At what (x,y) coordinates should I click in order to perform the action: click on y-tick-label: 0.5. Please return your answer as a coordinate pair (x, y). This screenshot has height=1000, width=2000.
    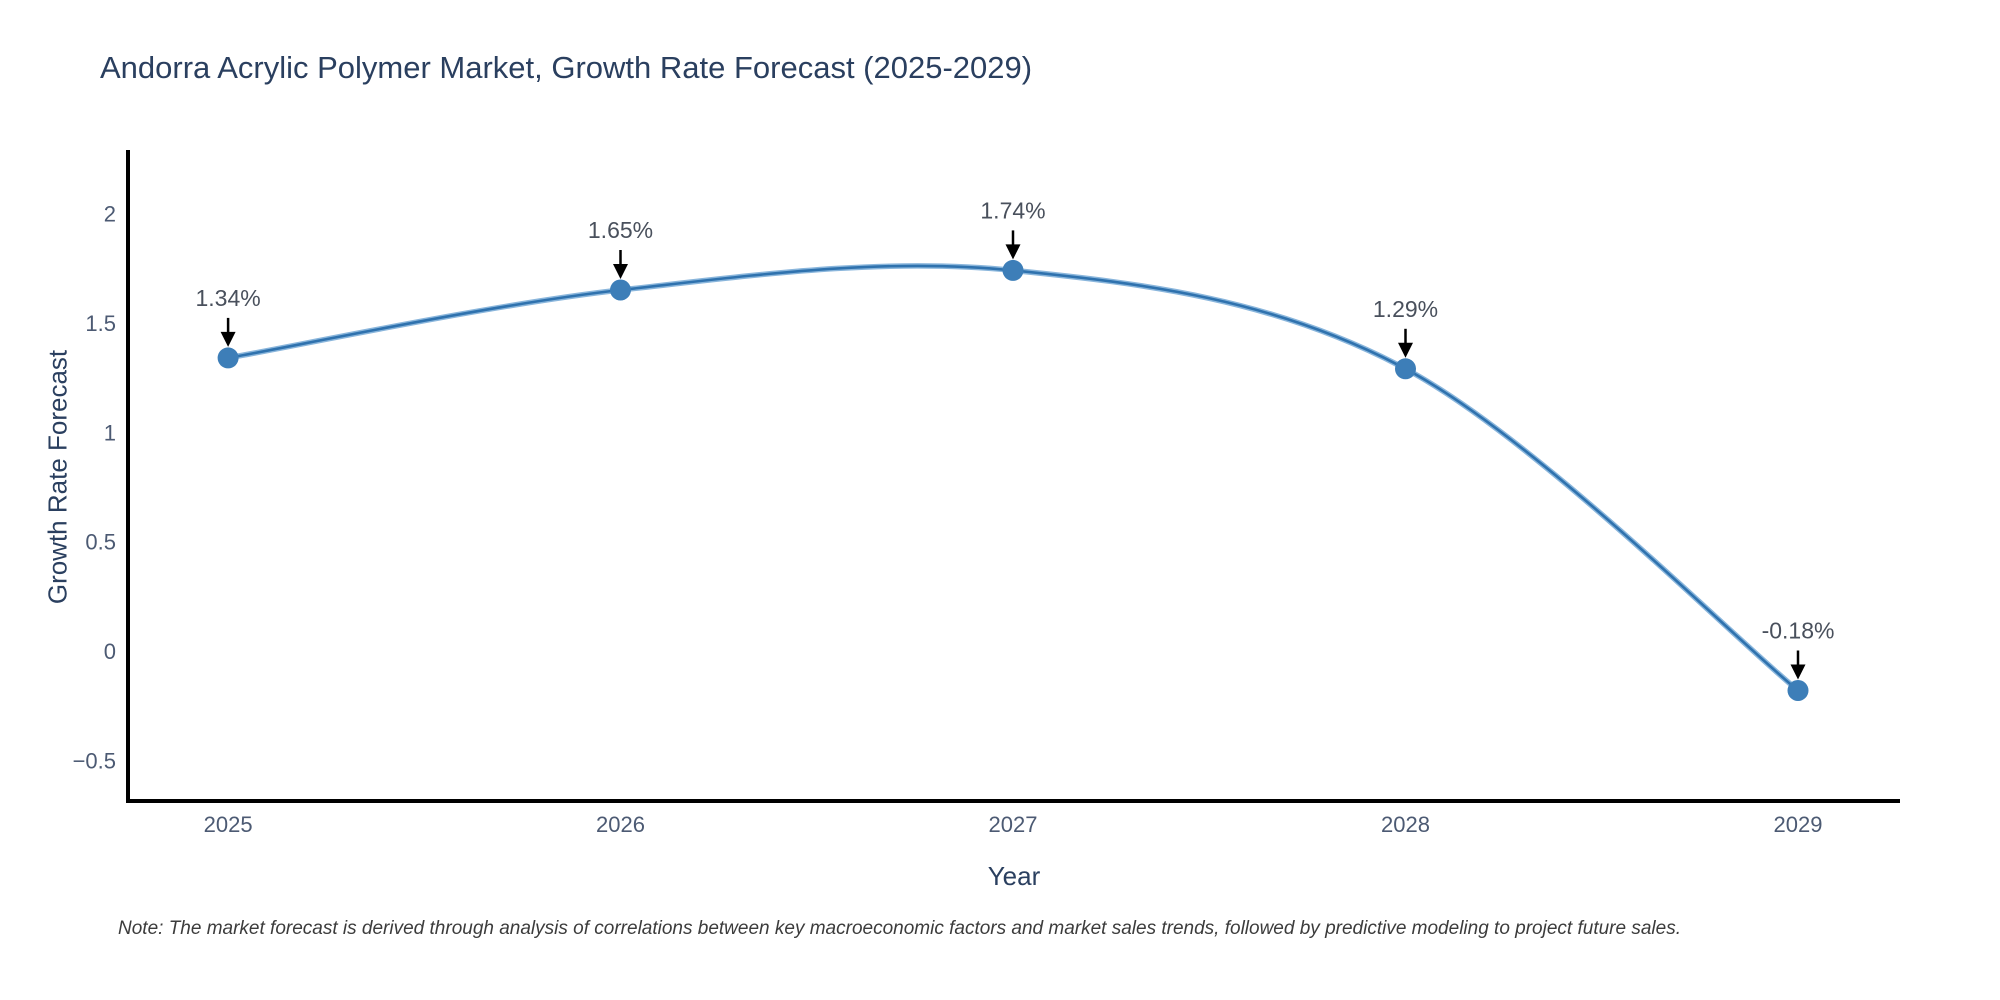
    Looking at the image, I should click on (100, 542).